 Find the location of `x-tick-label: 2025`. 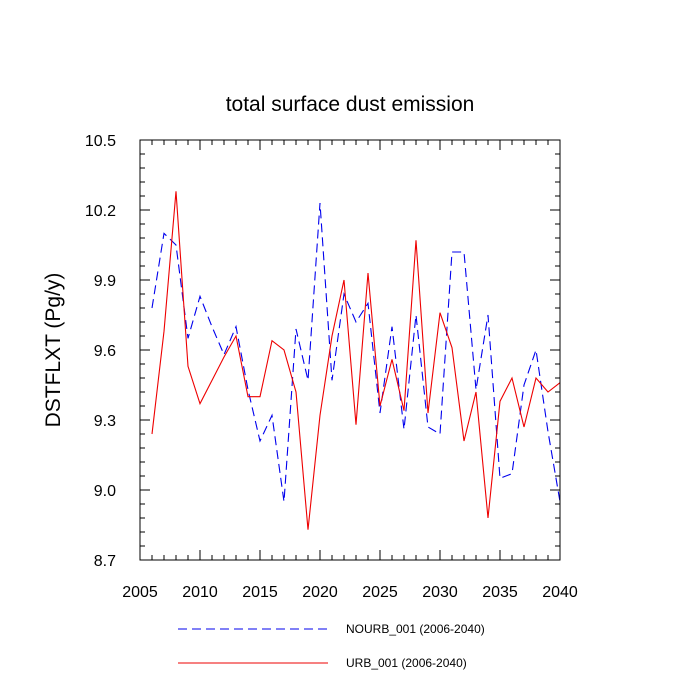

x-tick-label: 2025 is located at coordinates (380, 592).